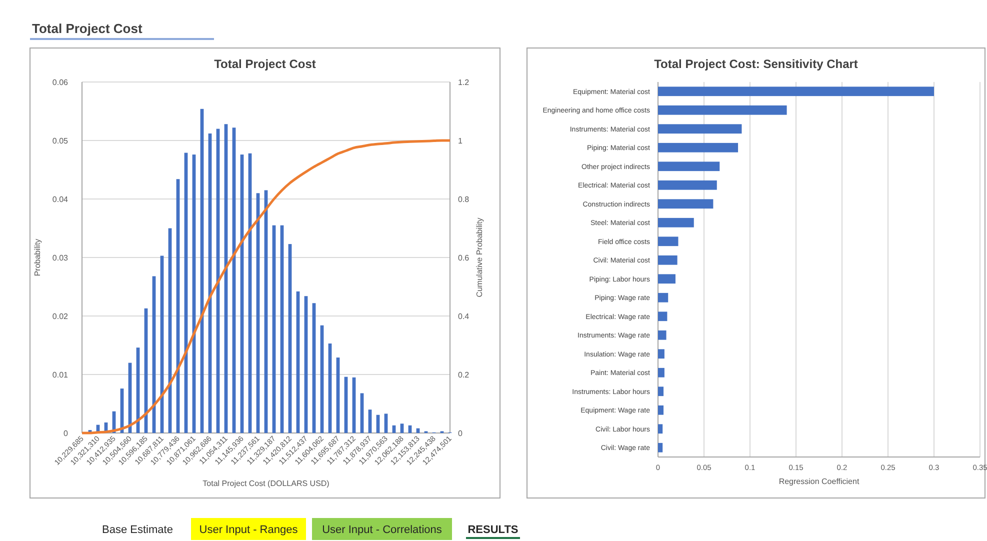 This screenshot has height=541, width=987. Describe the element at coordinates (464, 199) in the screenshot. I see `y2-tick-label: 0.8` at that location.